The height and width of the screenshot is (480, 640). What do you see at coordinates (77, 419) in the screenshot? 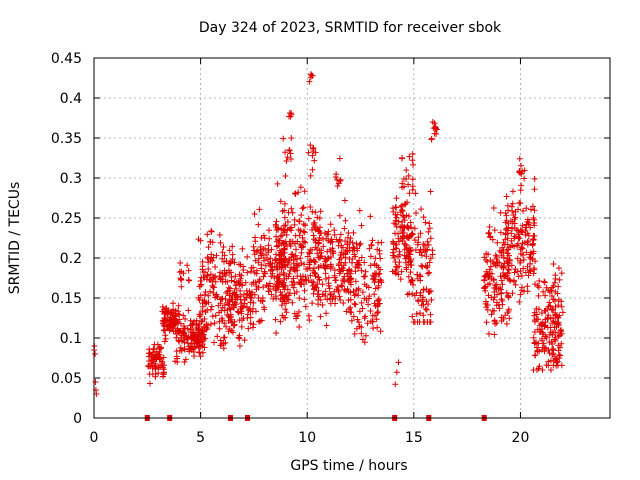
I see `y-tick-label: 0` at bounding box center [77, 419].